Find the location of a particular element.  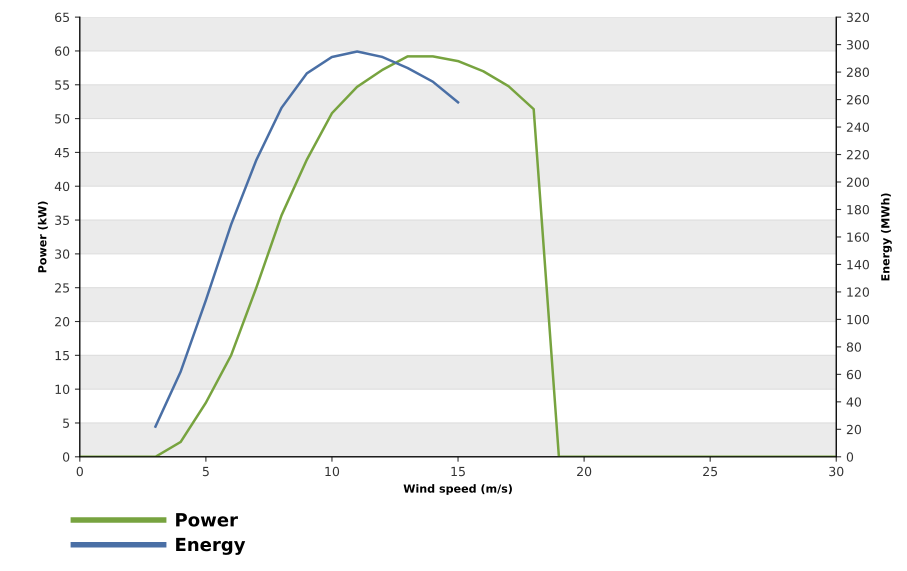

y2-tick-label: 300 is located at coordinates (858, 45).